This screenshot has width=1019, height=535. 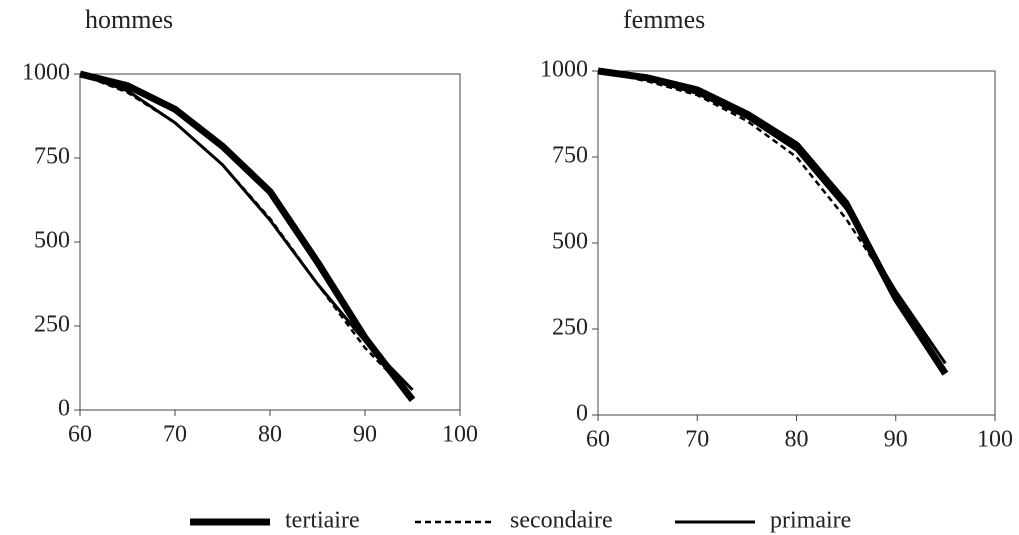 What do you see at coordinates (664, 19) in the screenshot?
I see `chart-title: femmes` at bounding box center [664, 19].